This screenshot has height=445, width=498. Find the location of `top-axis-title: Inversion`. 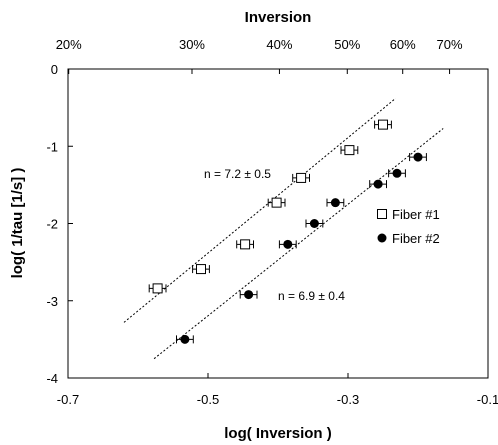

top-axis-title: Inversion is located at coordinates (278, 17).